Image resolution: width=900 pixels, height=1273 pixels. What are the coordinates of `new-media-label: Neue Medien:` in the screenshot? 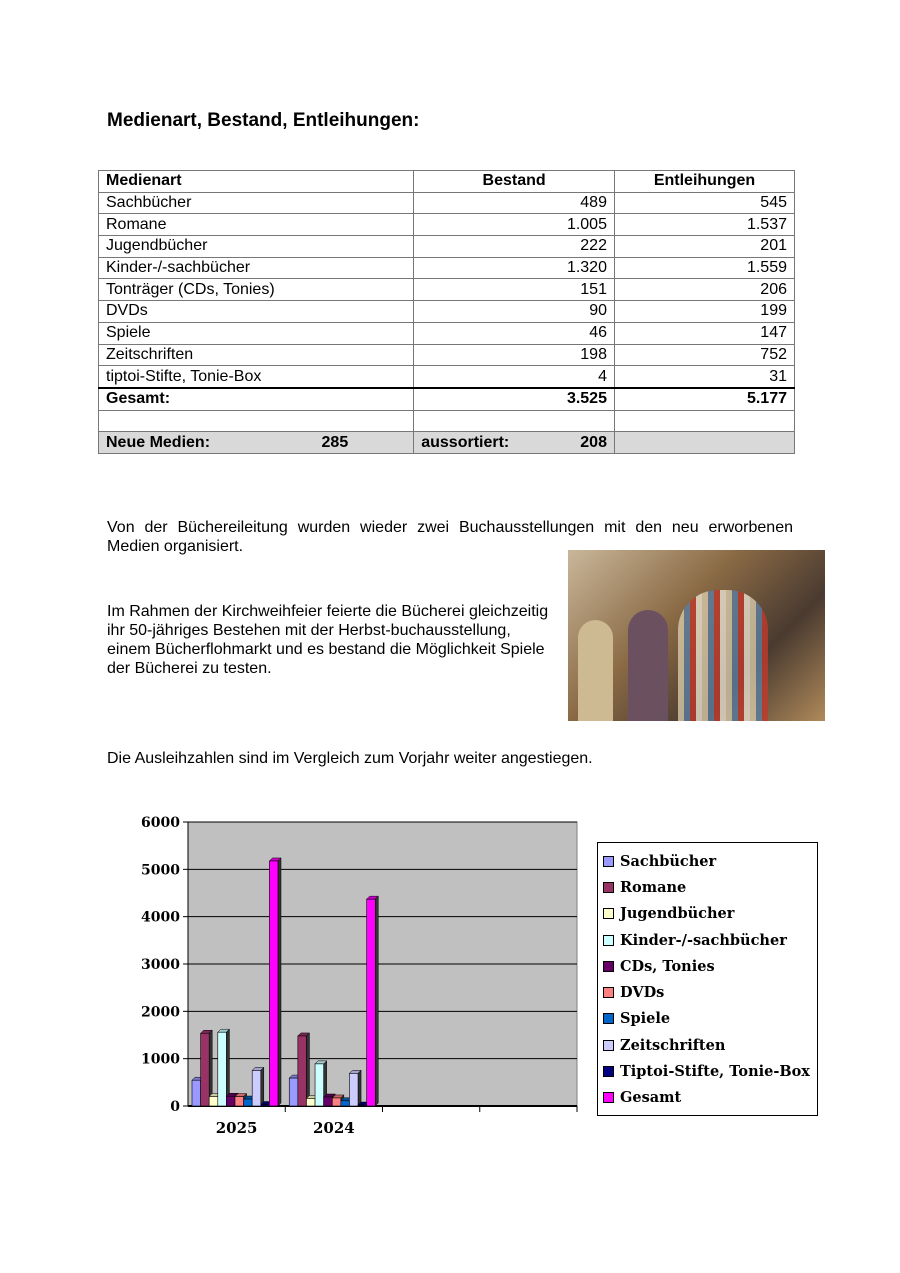 It's located at (158, 442).